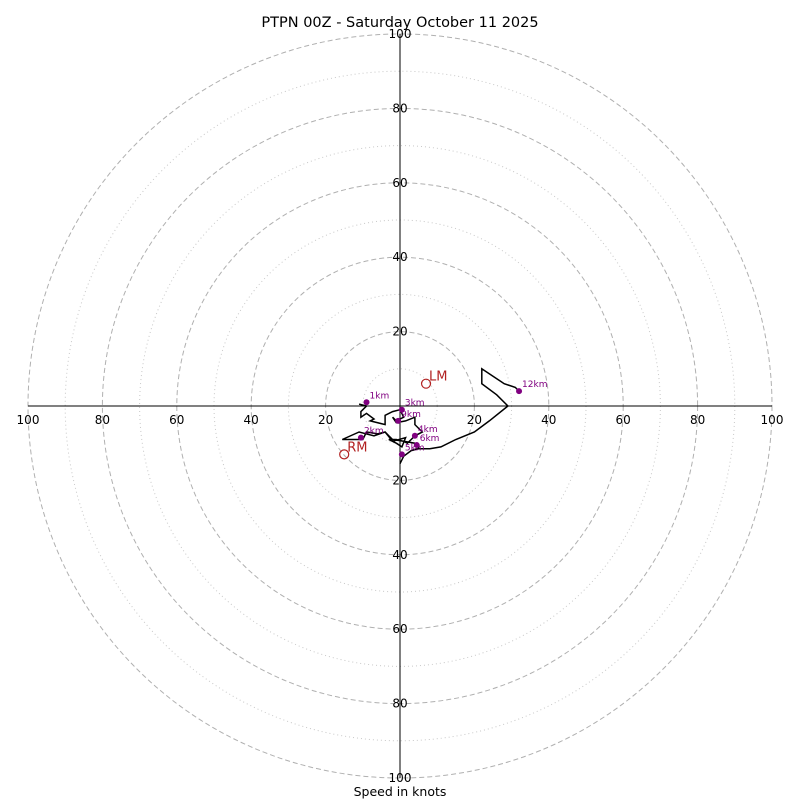 The width and height of the screenshot is (800, 800). I want to click on height-marker-1km, so click(366, 402).